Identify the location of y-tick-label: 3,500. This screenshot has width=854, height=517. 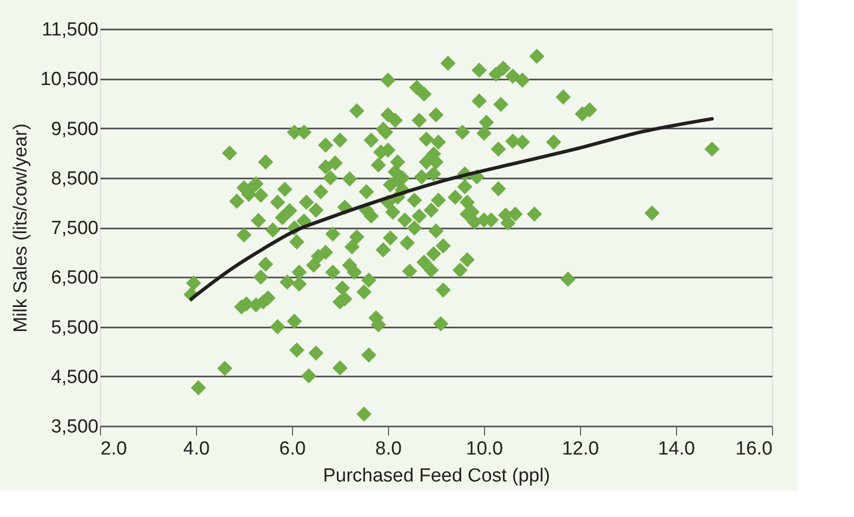
(74, 427).